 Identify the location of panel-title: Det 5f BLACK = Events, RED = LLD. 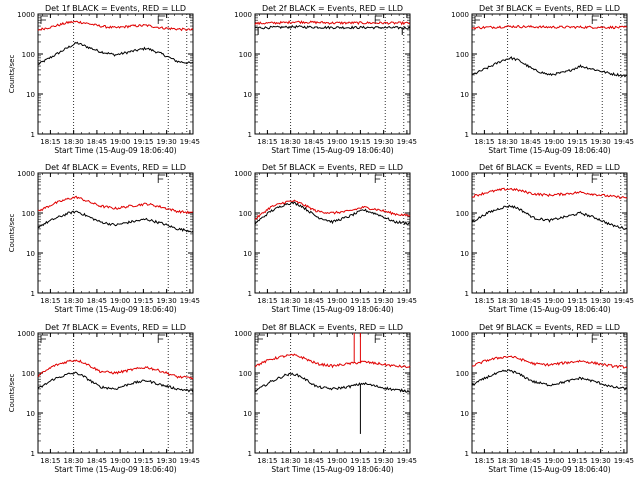
(332, 167).